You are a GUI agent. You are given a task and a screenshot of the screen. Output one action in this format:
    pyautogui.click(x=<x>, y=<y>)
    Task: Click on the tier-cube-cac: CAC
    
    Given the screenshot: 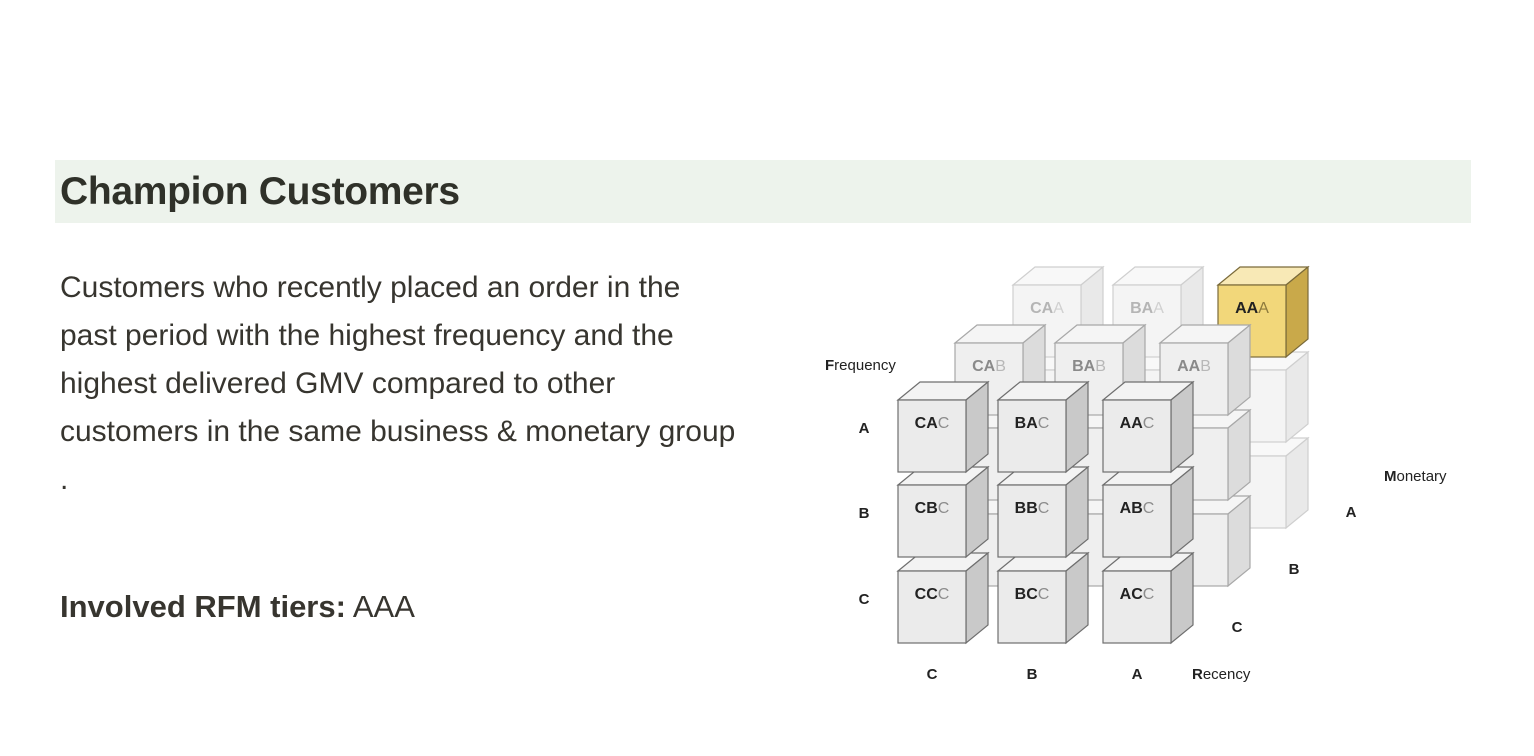 What is the action you would take?
    pyautogui.click(x=943, y=427)
    